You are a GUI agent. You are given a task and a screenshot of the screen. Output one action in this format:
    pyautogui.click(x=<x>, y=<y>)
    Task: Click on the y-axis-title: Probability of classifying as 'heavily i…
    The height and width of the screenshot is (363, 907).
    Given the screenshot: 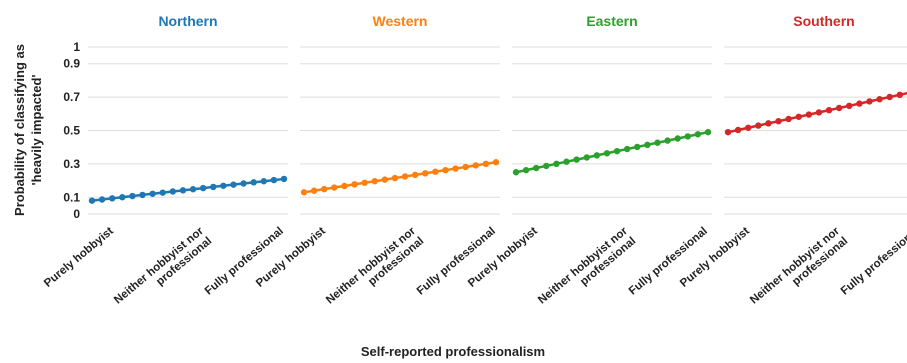 What is the action you would take?
    pyautogui.click(x=28, y=130)
    